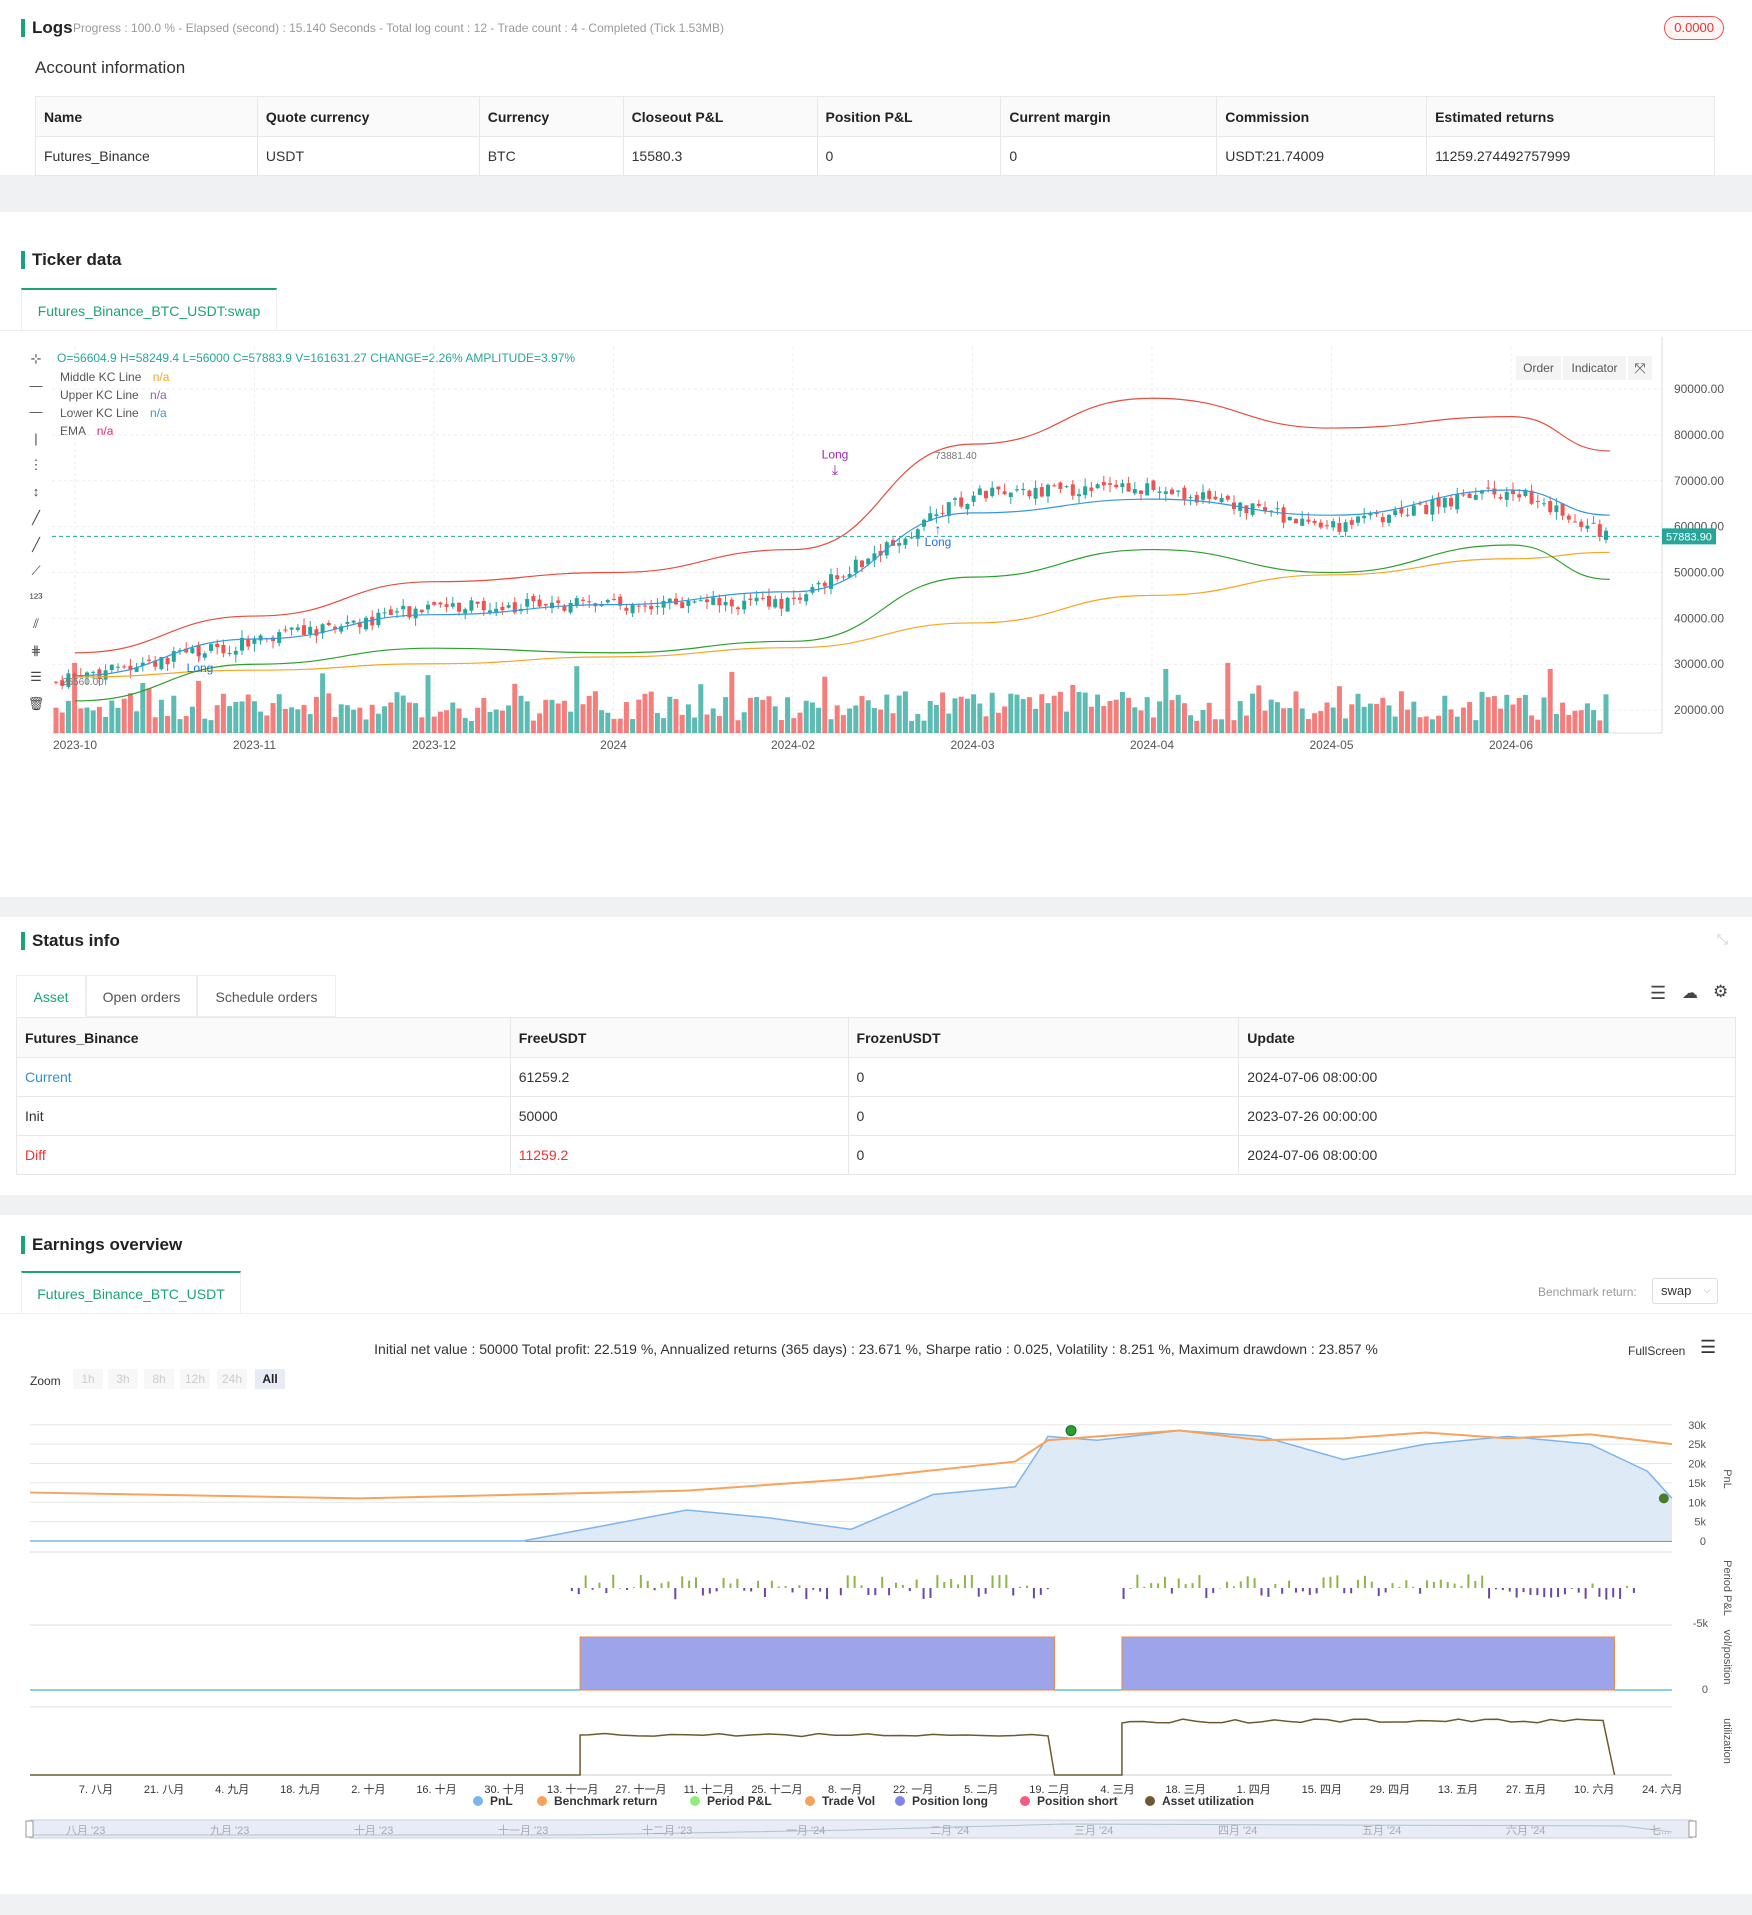  I want to click on x-tick-label: 2024-02, so click(793, 745).